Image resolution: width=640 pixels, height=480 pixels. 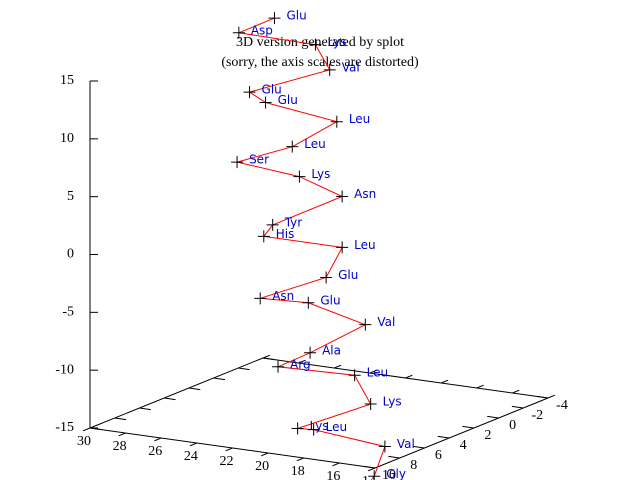 What do you see at coordinates (438, 455) in the screenshot?
I see `y-tick-label: 6` at bounding box center [438, 455].